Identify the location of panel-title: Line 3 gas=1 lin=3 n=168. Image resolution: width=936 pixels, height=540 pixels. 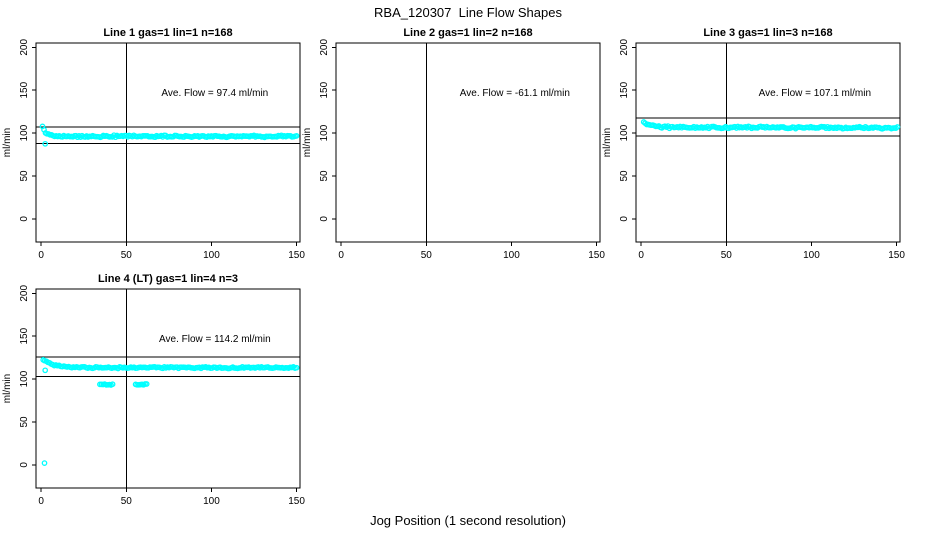
(767, 33).